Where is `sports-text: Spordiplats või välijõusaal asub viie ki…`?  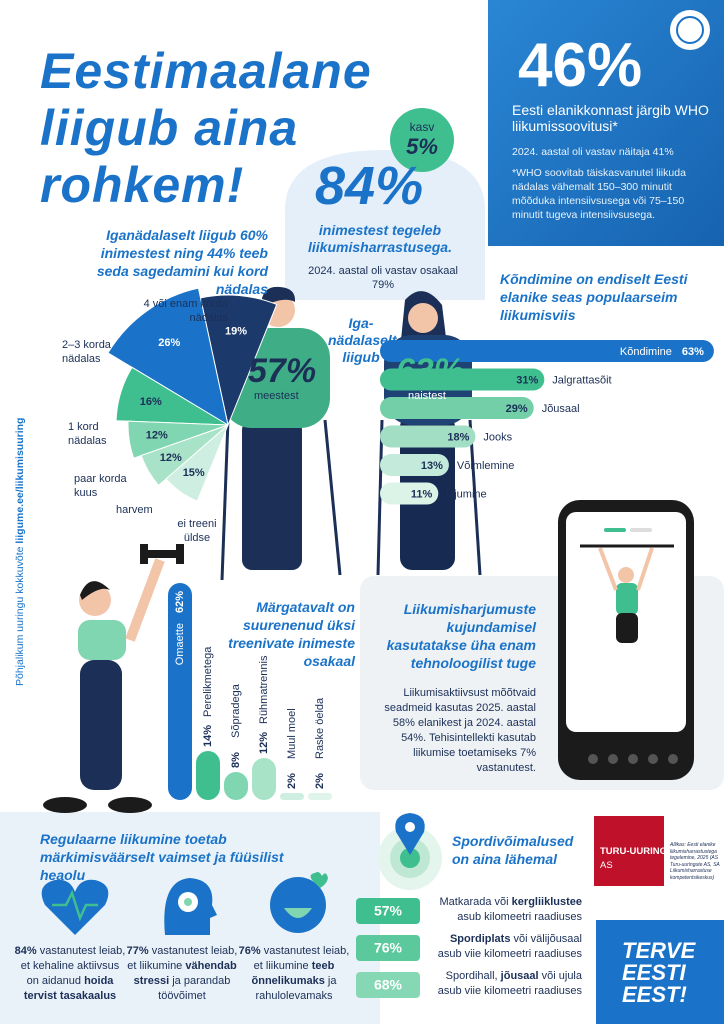
sports-text: Spordiplats või välijõusaal asub viie ki… is located at coordinates (503, 947).